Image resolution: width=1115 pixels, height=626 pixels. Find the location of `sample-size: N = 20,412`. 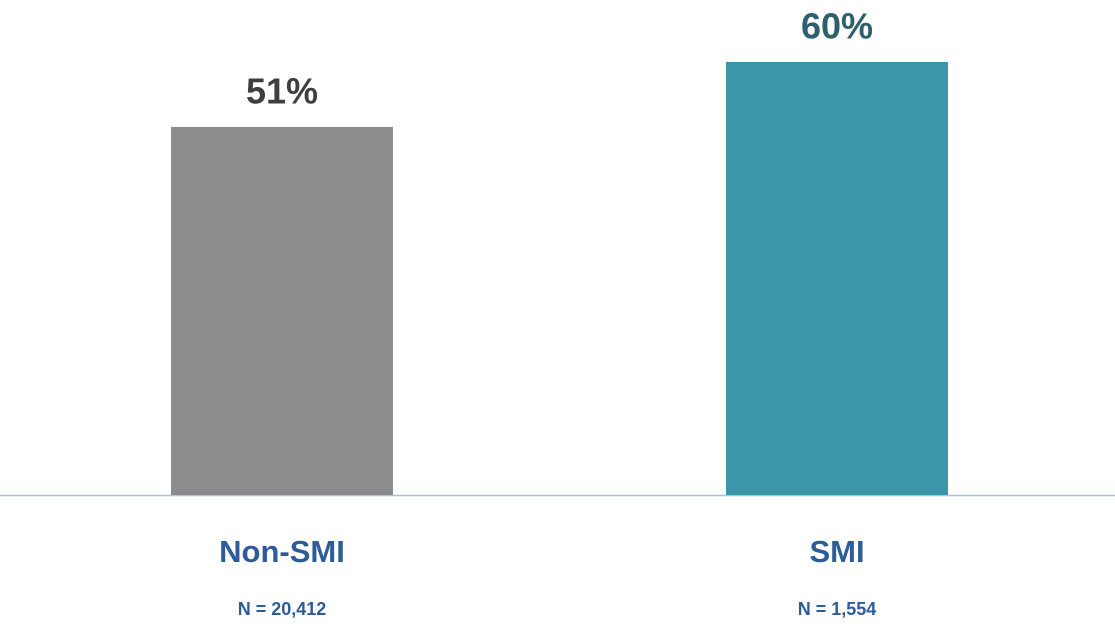

sample-size: N = 20,412 is located at coordinates (282, 609).